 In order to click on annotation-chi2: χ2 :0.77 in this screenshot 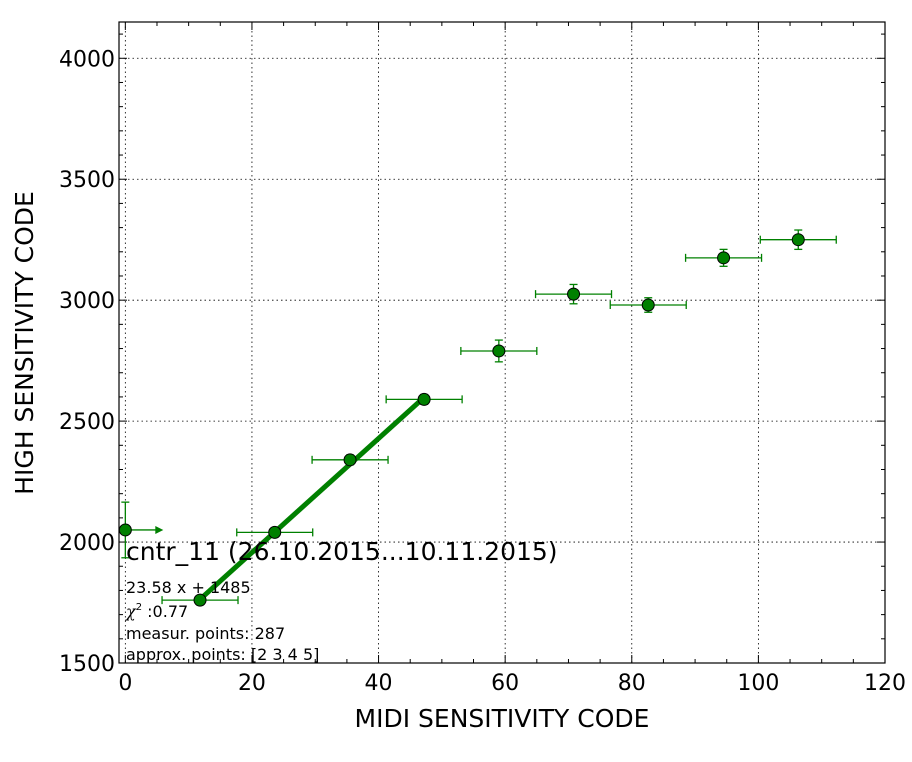, I will do `click(156, 611)`.